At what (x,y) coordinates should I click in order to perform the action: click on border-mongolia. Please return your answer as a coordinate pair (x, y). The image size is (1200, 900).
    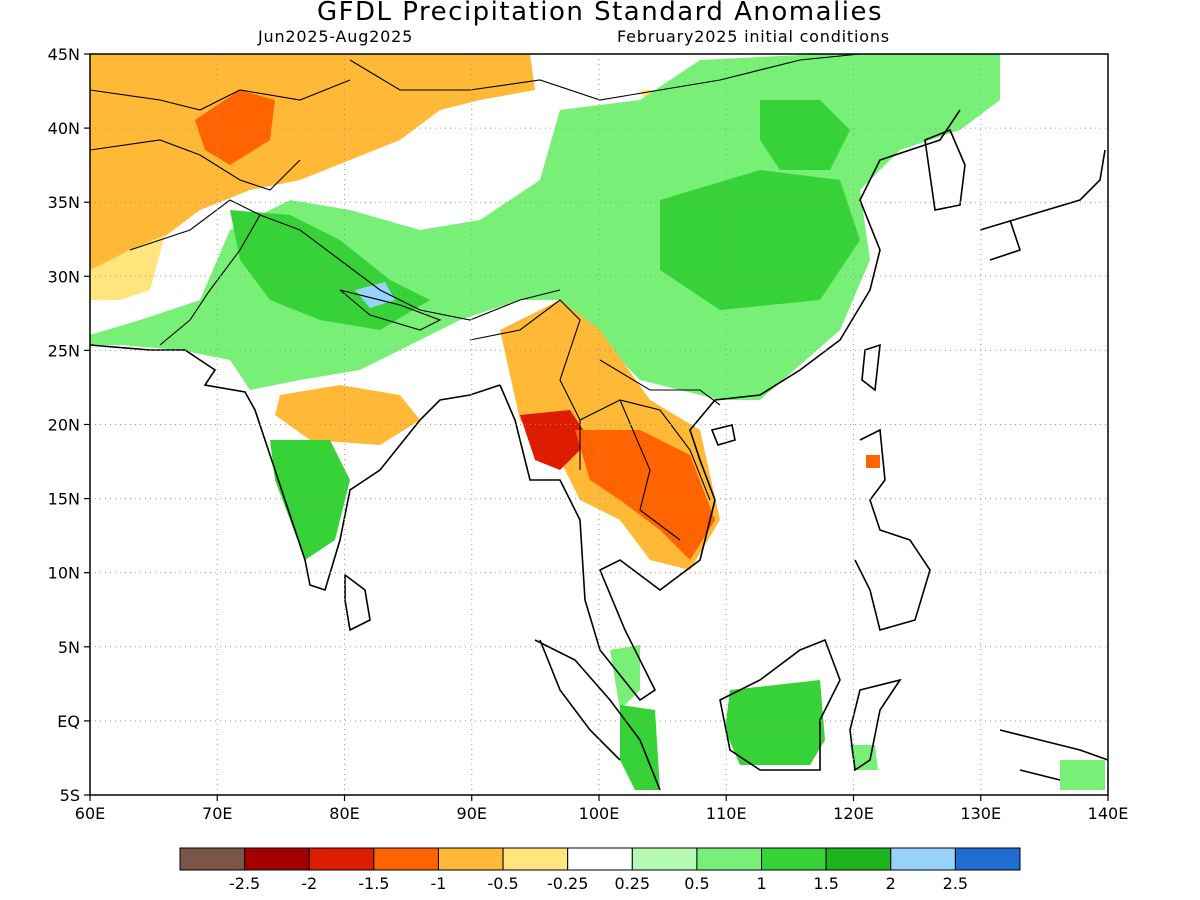
    Looking at the image, I should click on (605, 77).